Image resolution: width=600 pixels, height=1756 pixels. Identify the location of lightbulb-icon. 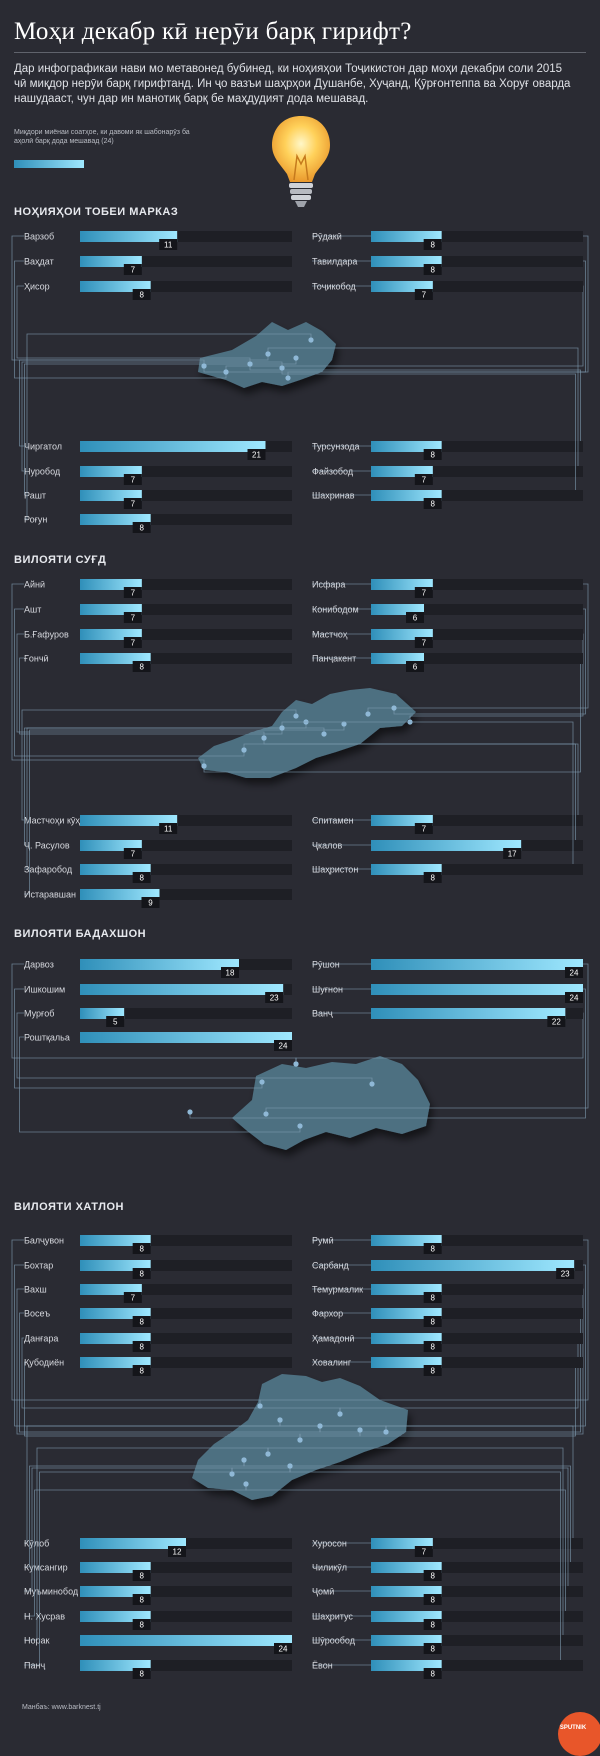
(301, 161).